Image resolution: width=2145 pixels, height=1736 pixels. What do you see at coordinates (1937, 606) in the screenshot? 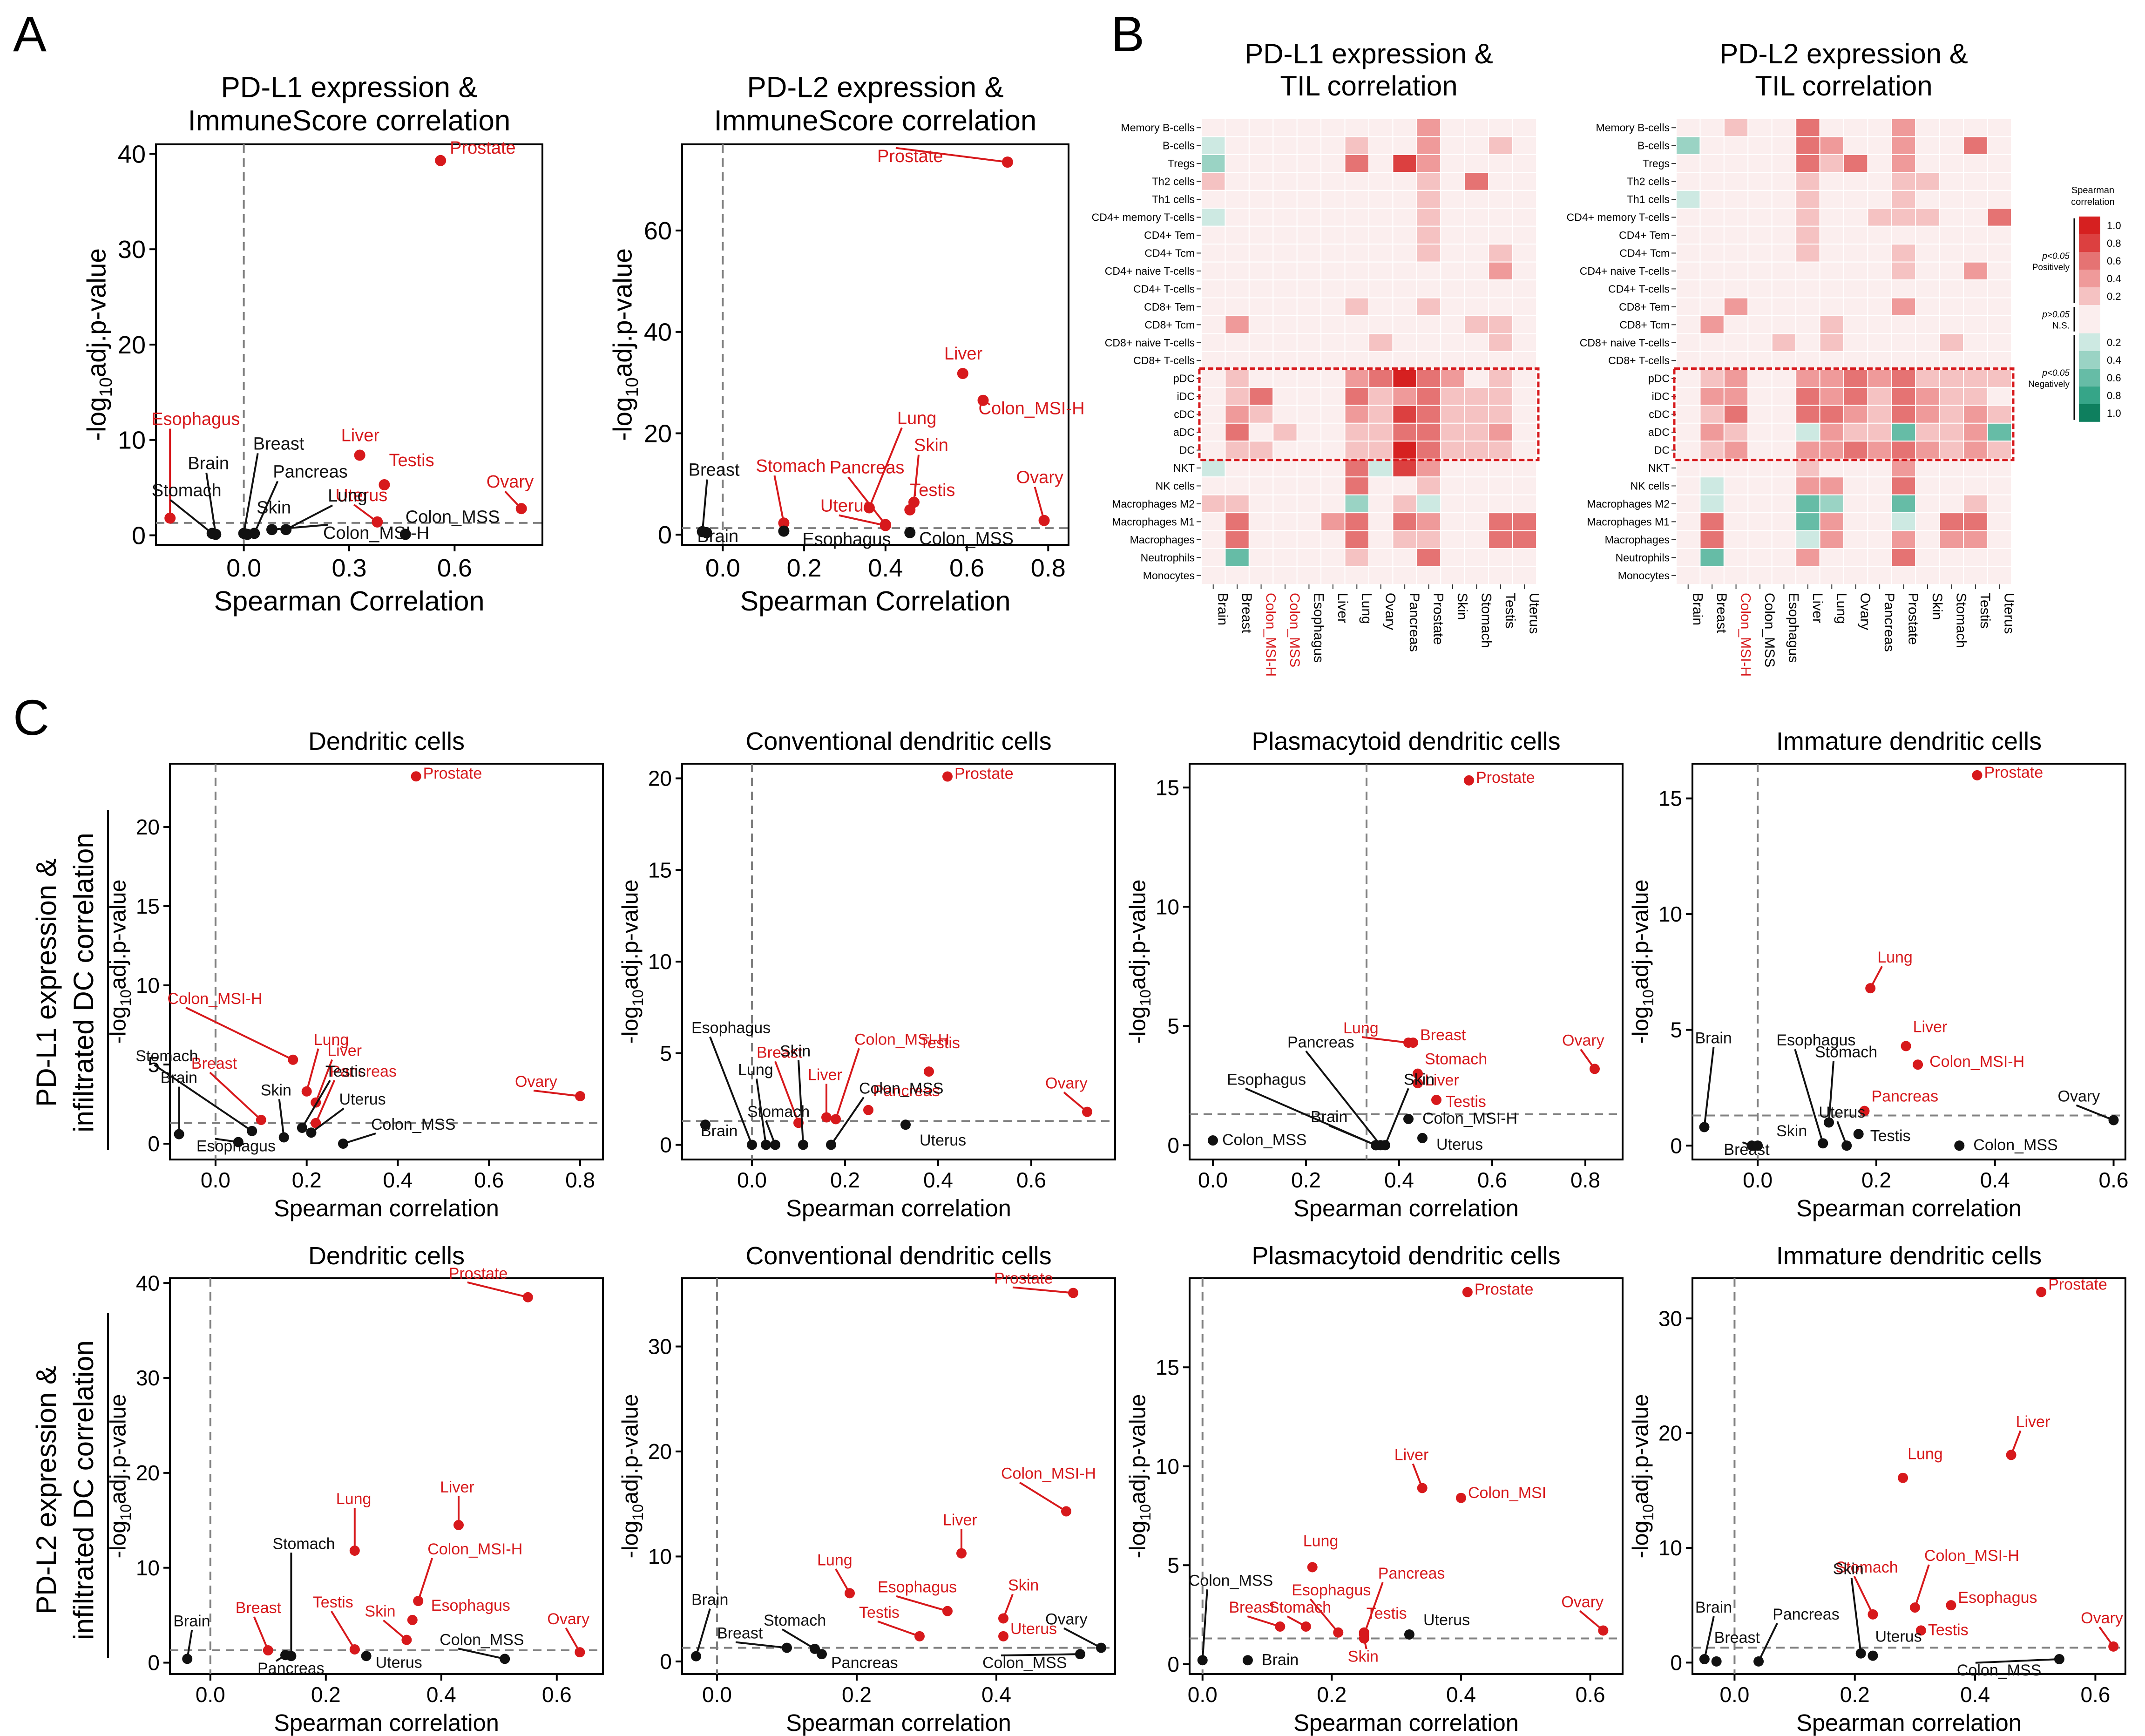
I see `heatmap-col-label: Skin` at bounding box center [1937, 606].